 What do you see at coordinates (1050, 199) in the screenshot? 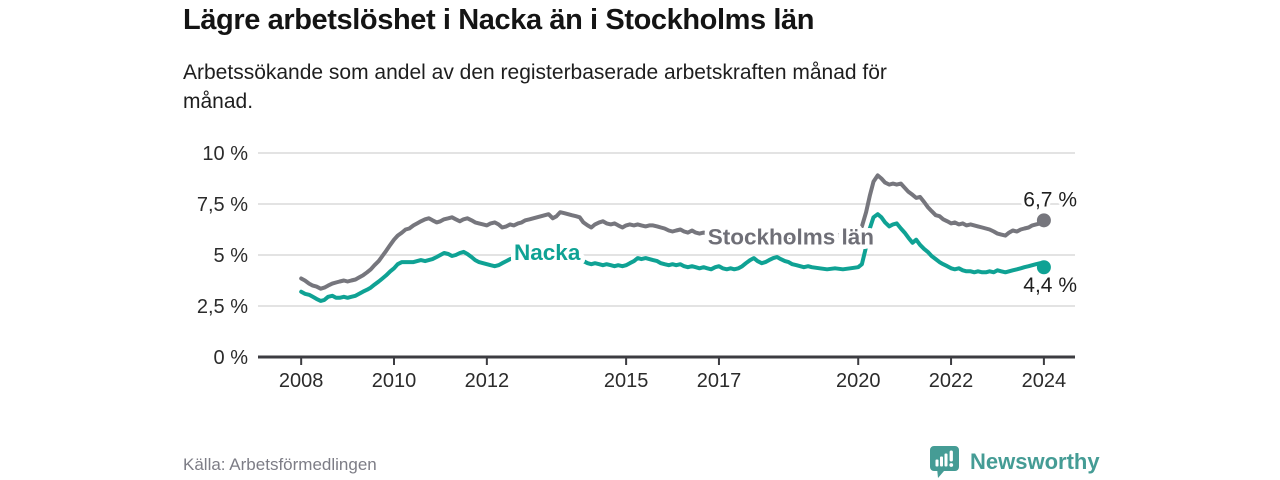
I see `series-end-label-stockholms-lan: 6,7 %` at bounding box center [1050, 199].